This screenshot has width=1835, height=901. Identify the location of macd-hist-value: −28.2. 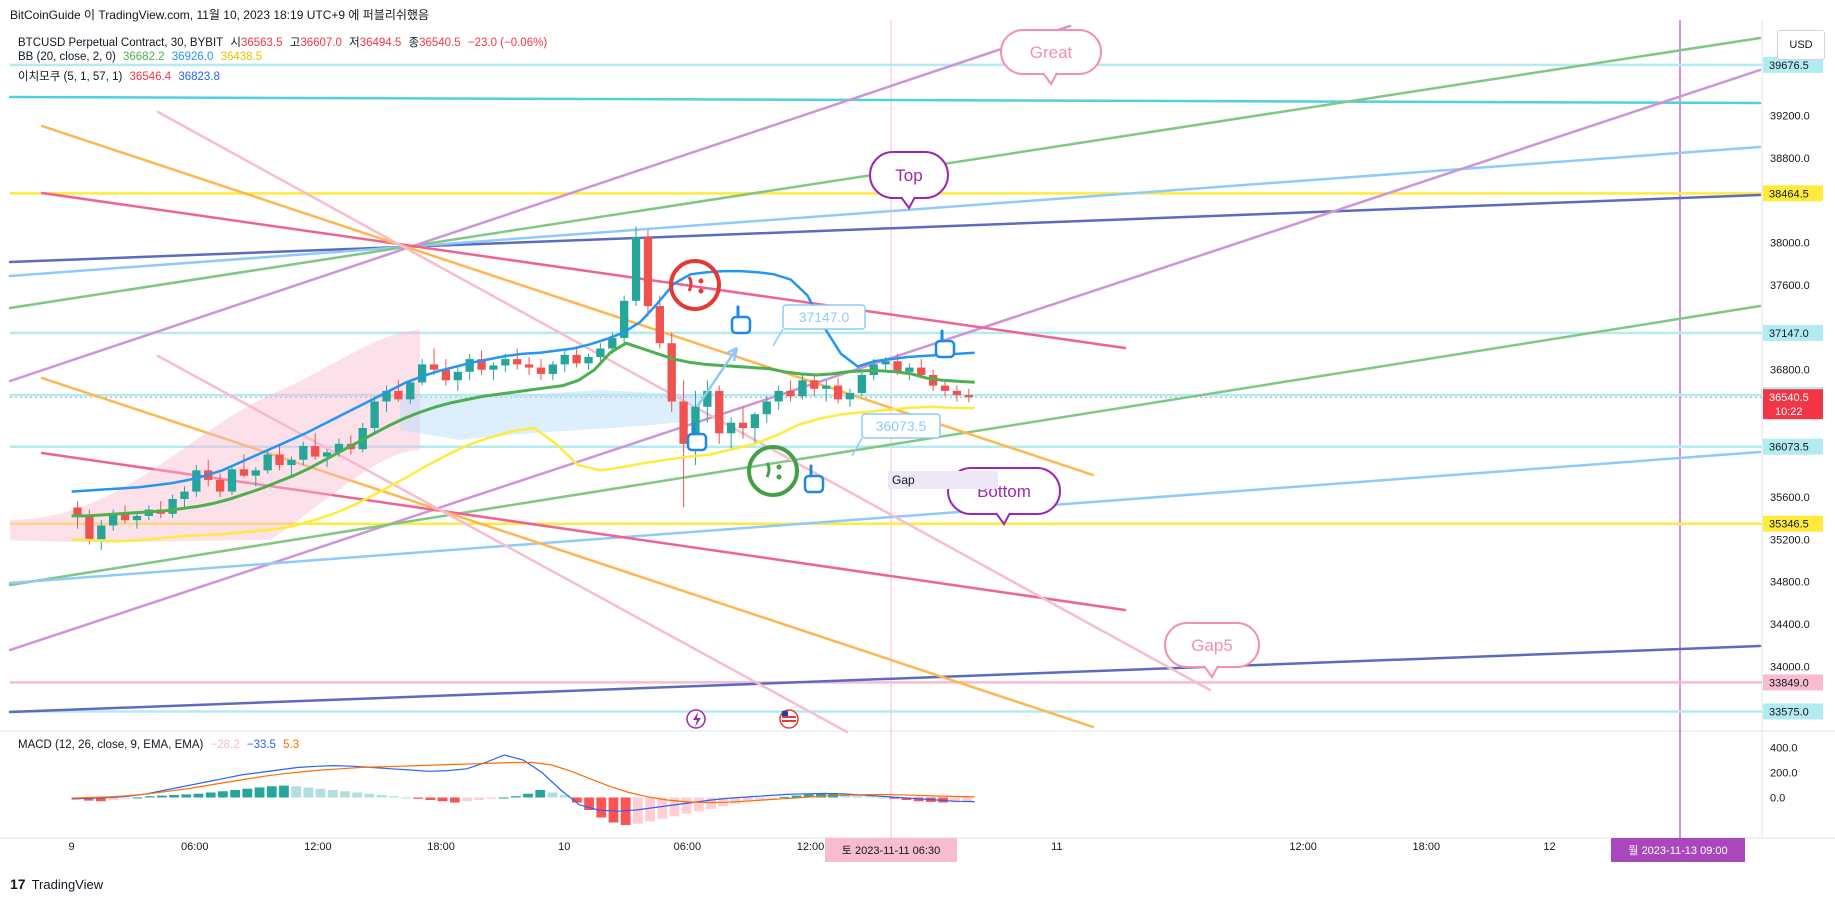
(225, 745).